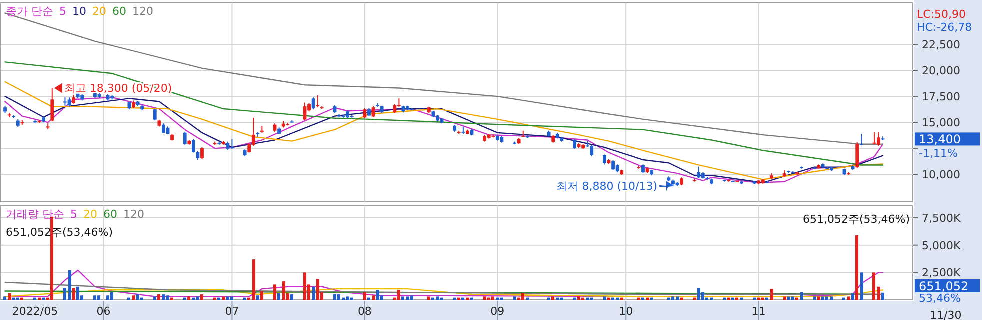 This screenshot has height=320, width=982. What do you see at coordinates (941, 97) in the screenshot?
I see `y-tick-label: 17,500` at bounding box center [941, 97].